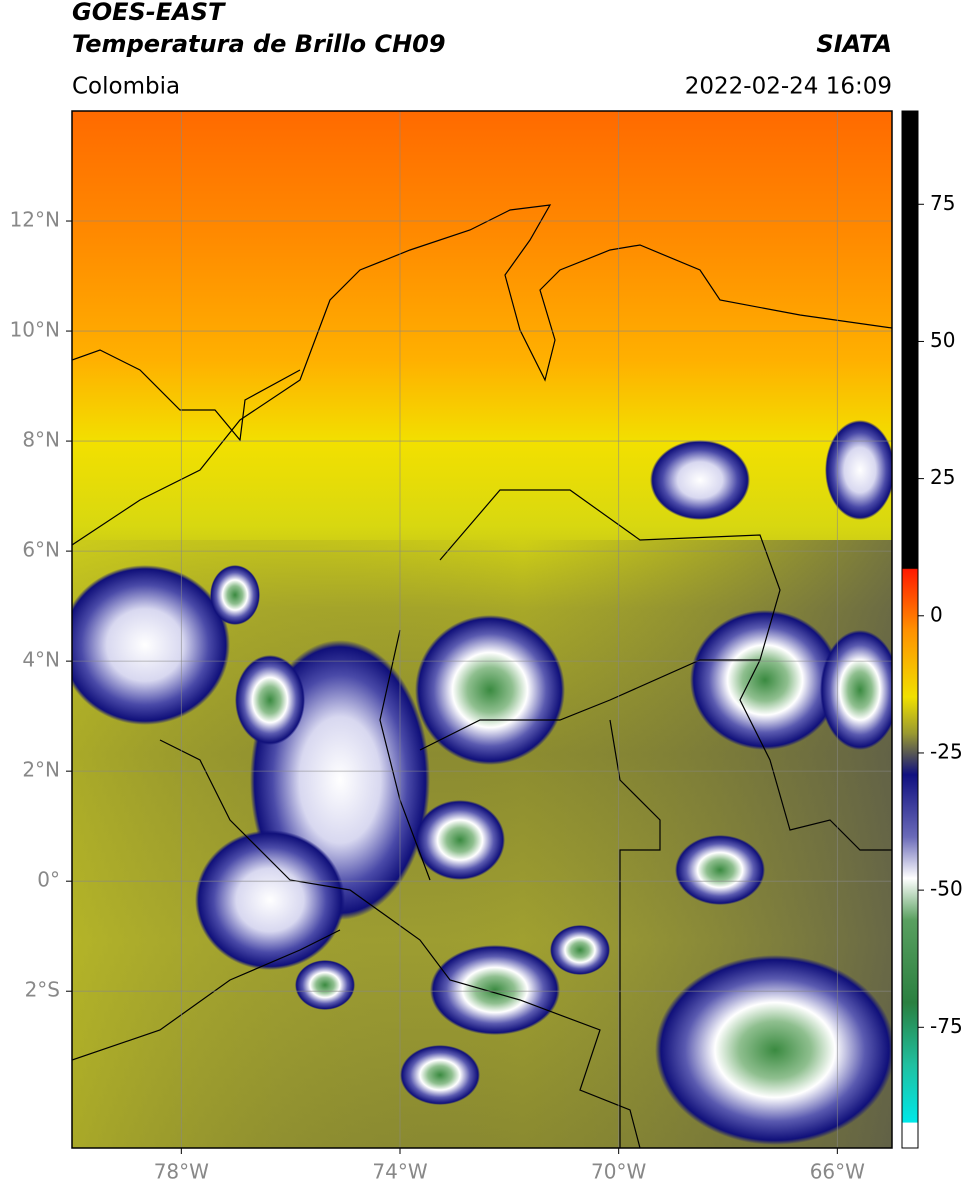 Image resolution: width=966 pixels, height=1194 pixels. Describe the element at coordinates (48, 880) in the screenshot. I see `y-tick-label: 0°` at that location.